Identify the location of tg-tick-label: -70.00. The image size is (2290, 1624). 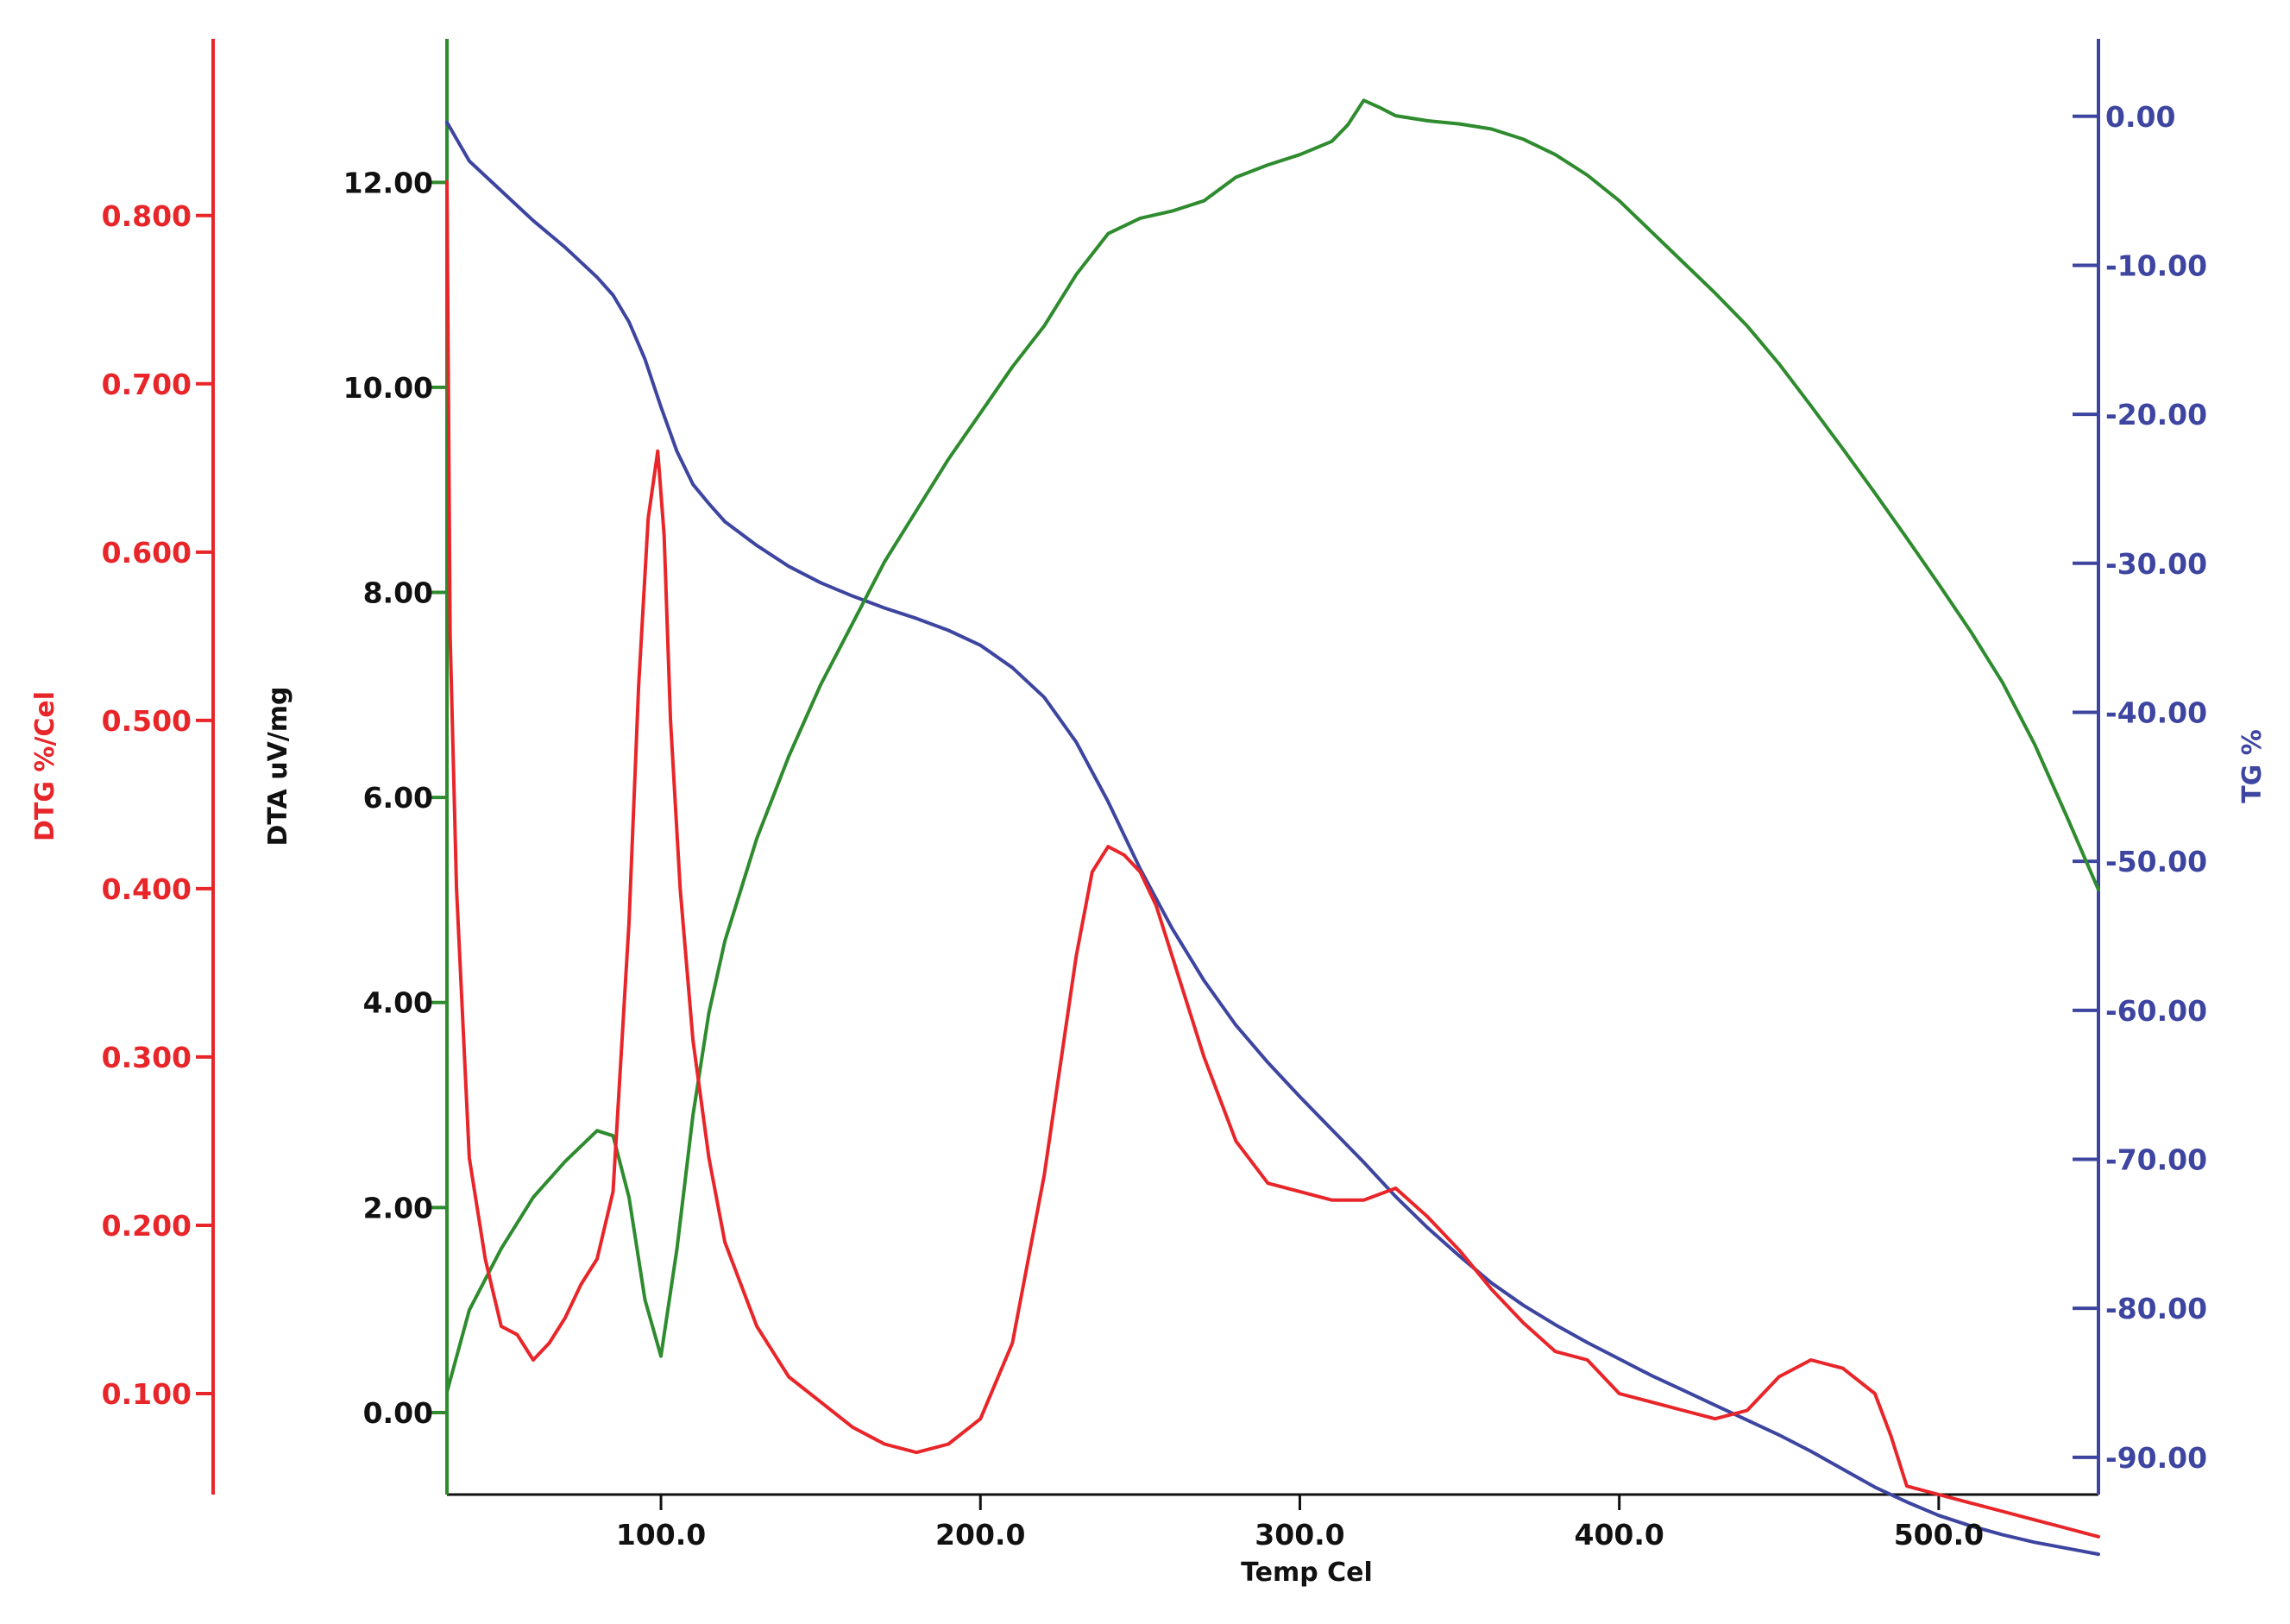
(2156, 1159).